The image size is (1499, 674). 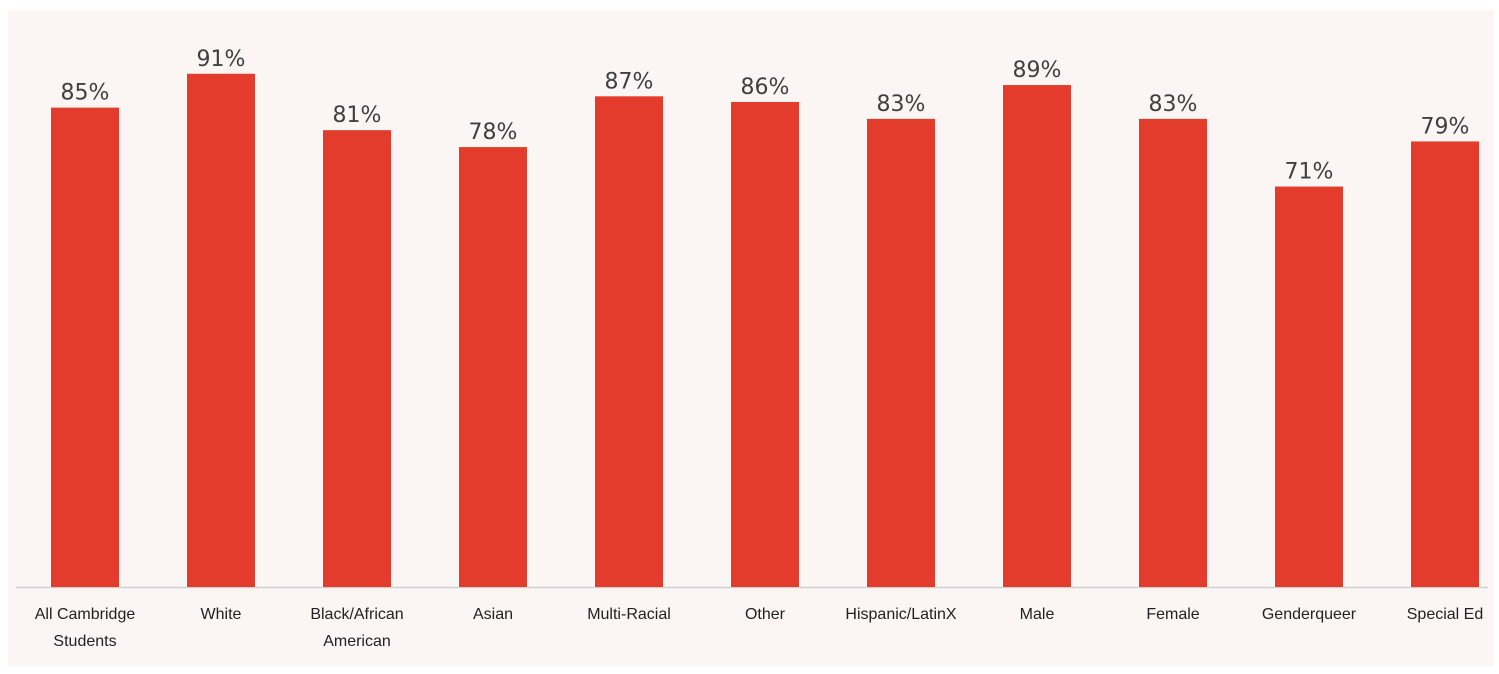 I want to click on data-label: 71%, so click(x=1309, y=172).